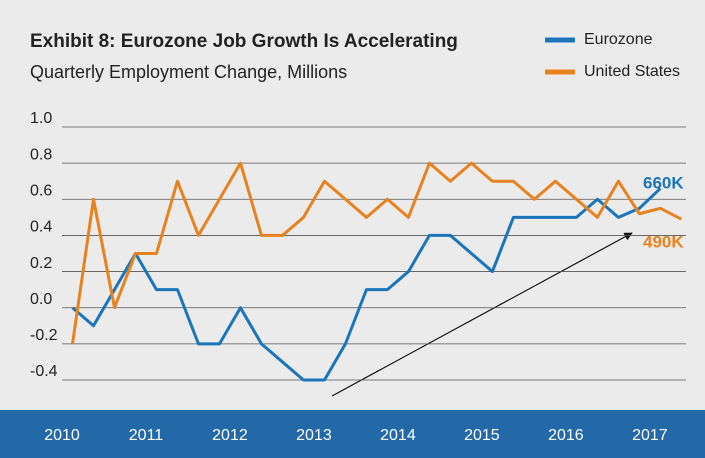 Image resolution: width=705 pixels, height=458 pixels. I want to click on y-tick-label: -0.4, so click(44, 371).